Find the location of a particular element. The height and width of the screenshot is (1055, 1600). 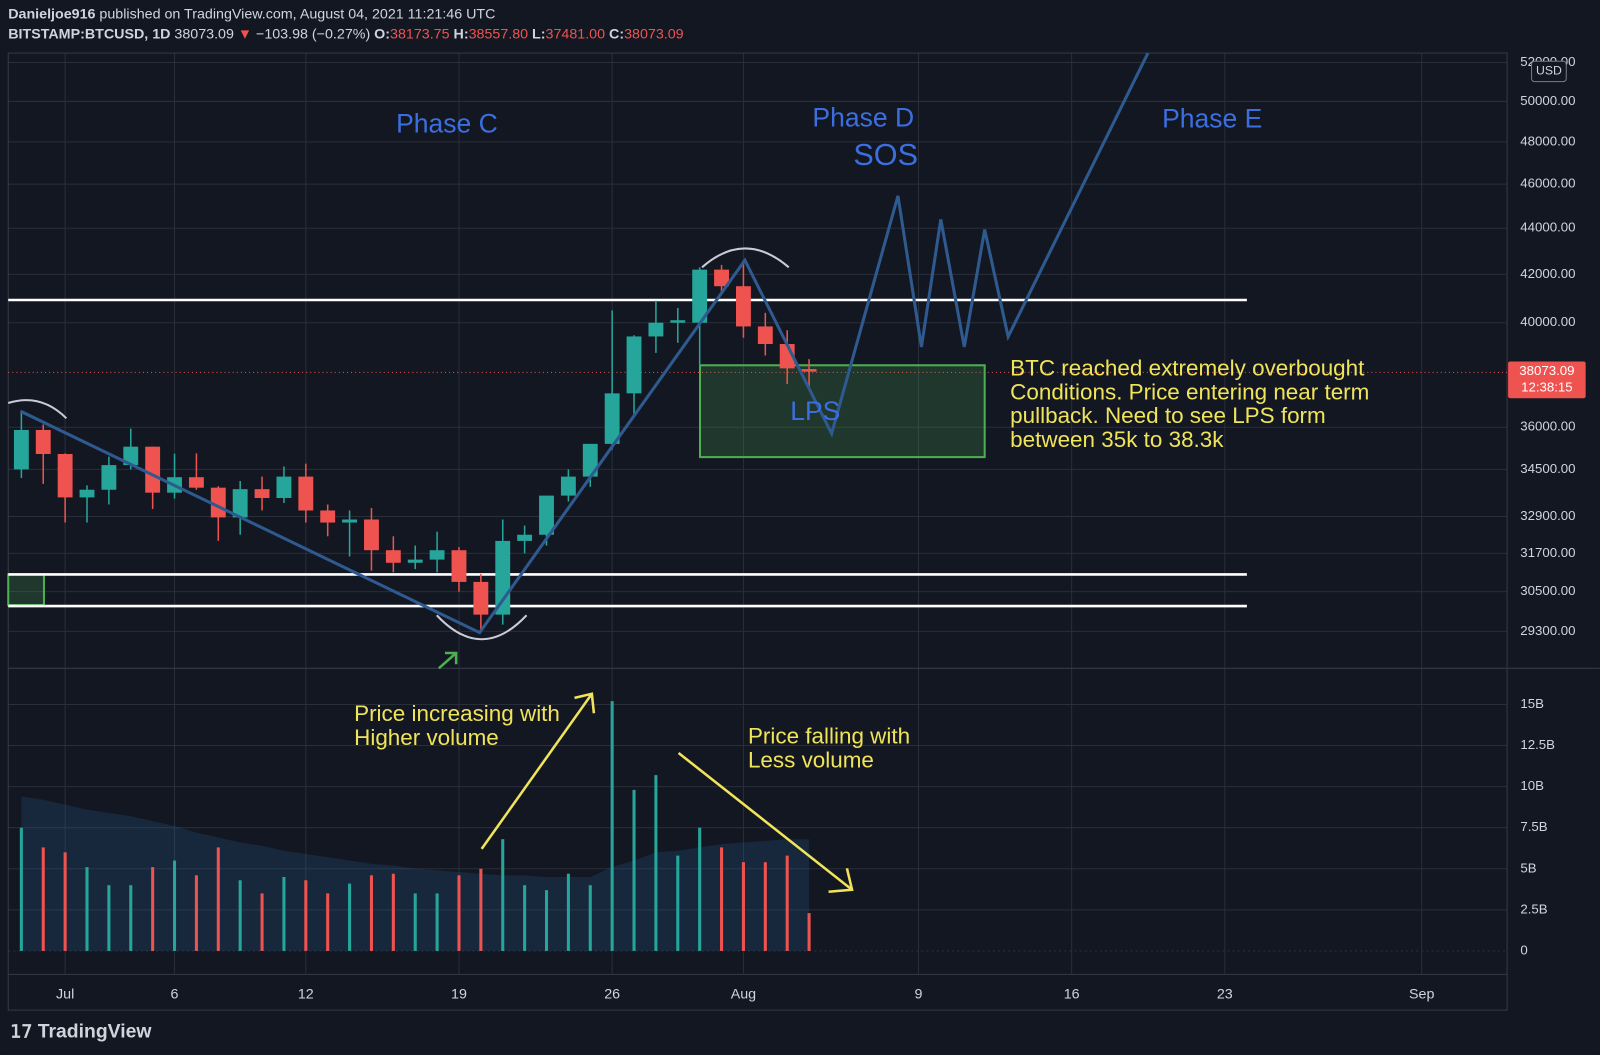

y-tick-label: 32900.00 is located at coordinates (1547, 515).